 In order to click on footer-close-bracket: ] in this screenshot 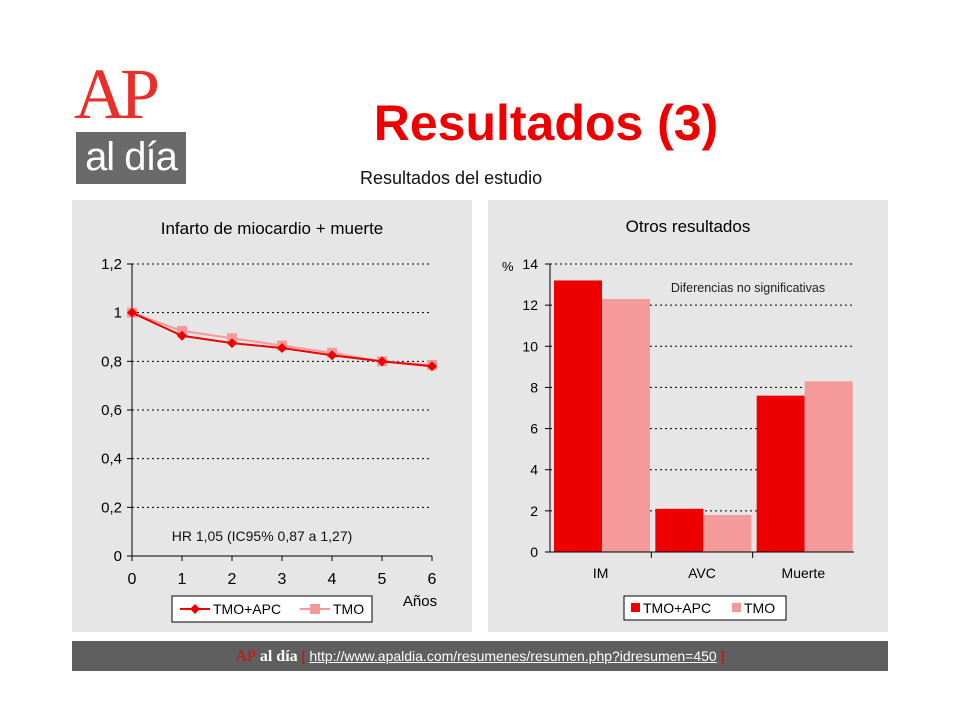, I will do `click(722, 656)`.